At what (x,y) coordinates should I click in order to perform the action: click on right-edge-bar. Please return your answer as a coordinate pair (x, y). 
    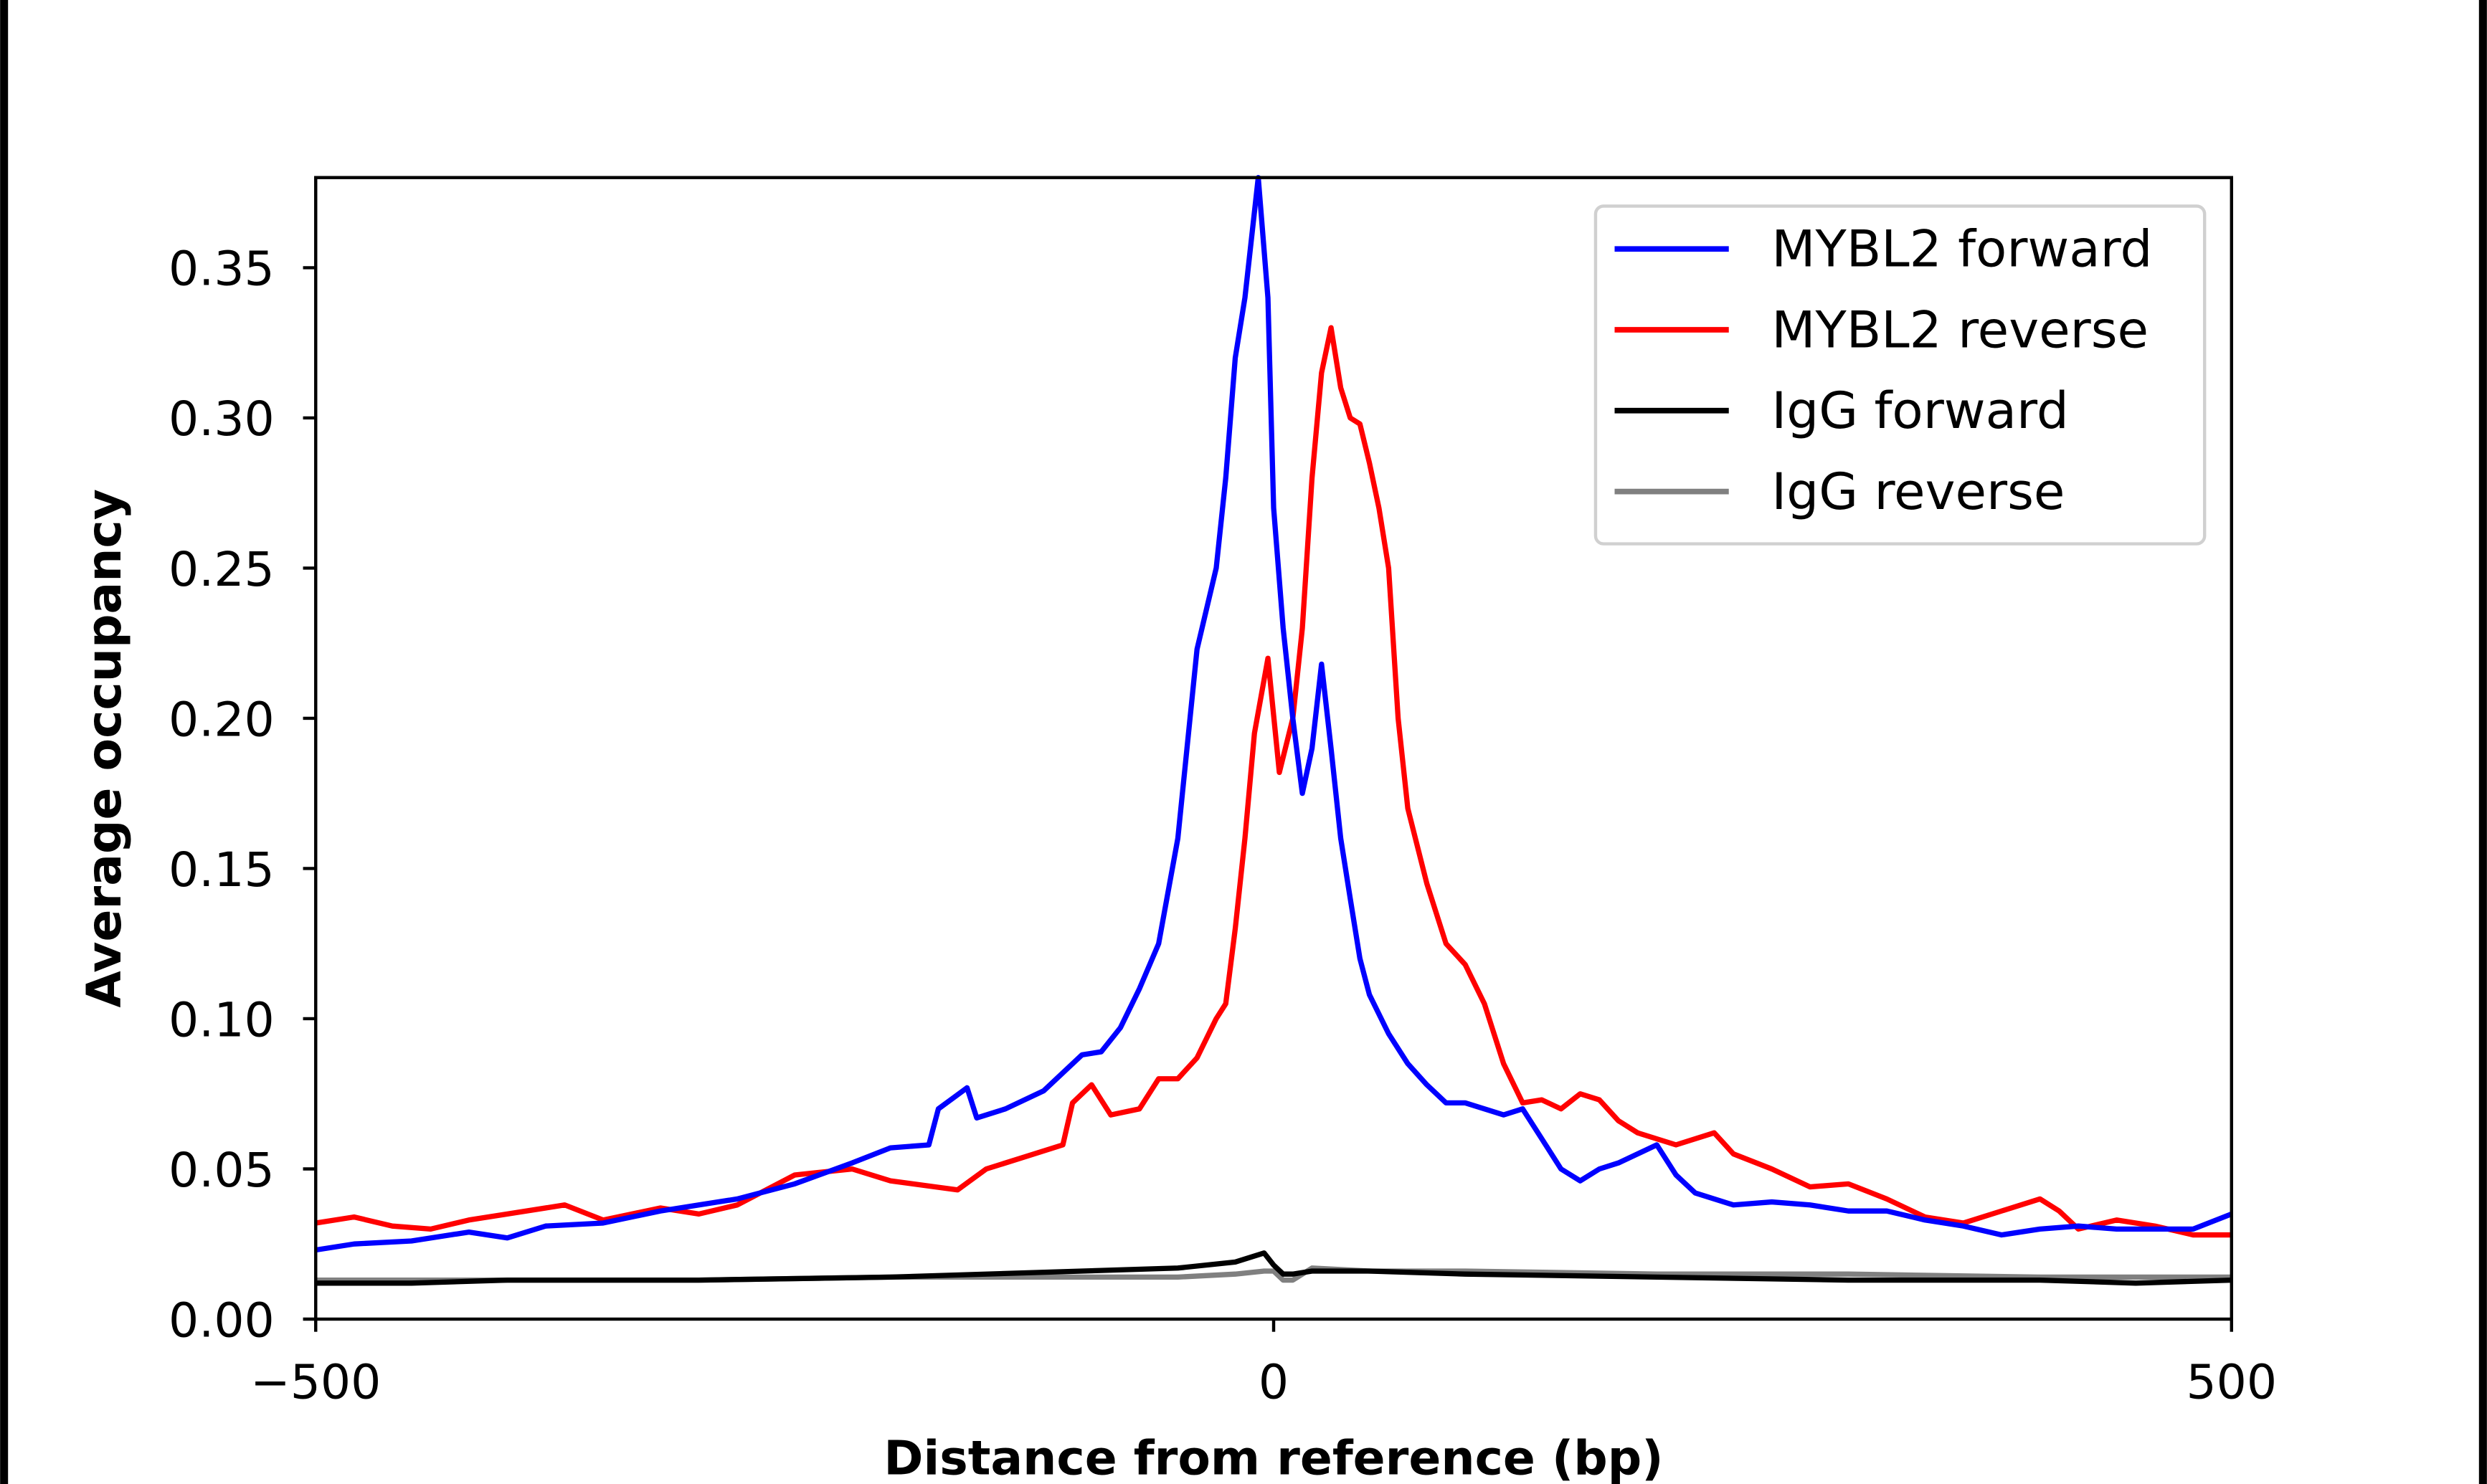
    Looking at the image, I should click on (2483, 742).